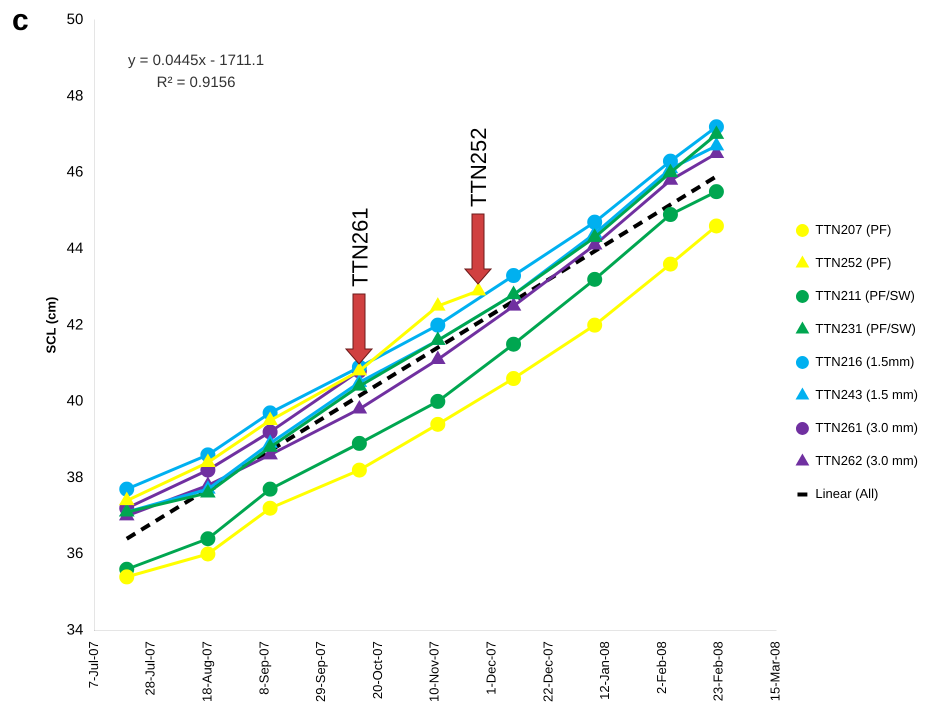 This screenshot has height=705, width=938. I want to click on x-tick-label: 12-Jan-08, so click(604, 670).